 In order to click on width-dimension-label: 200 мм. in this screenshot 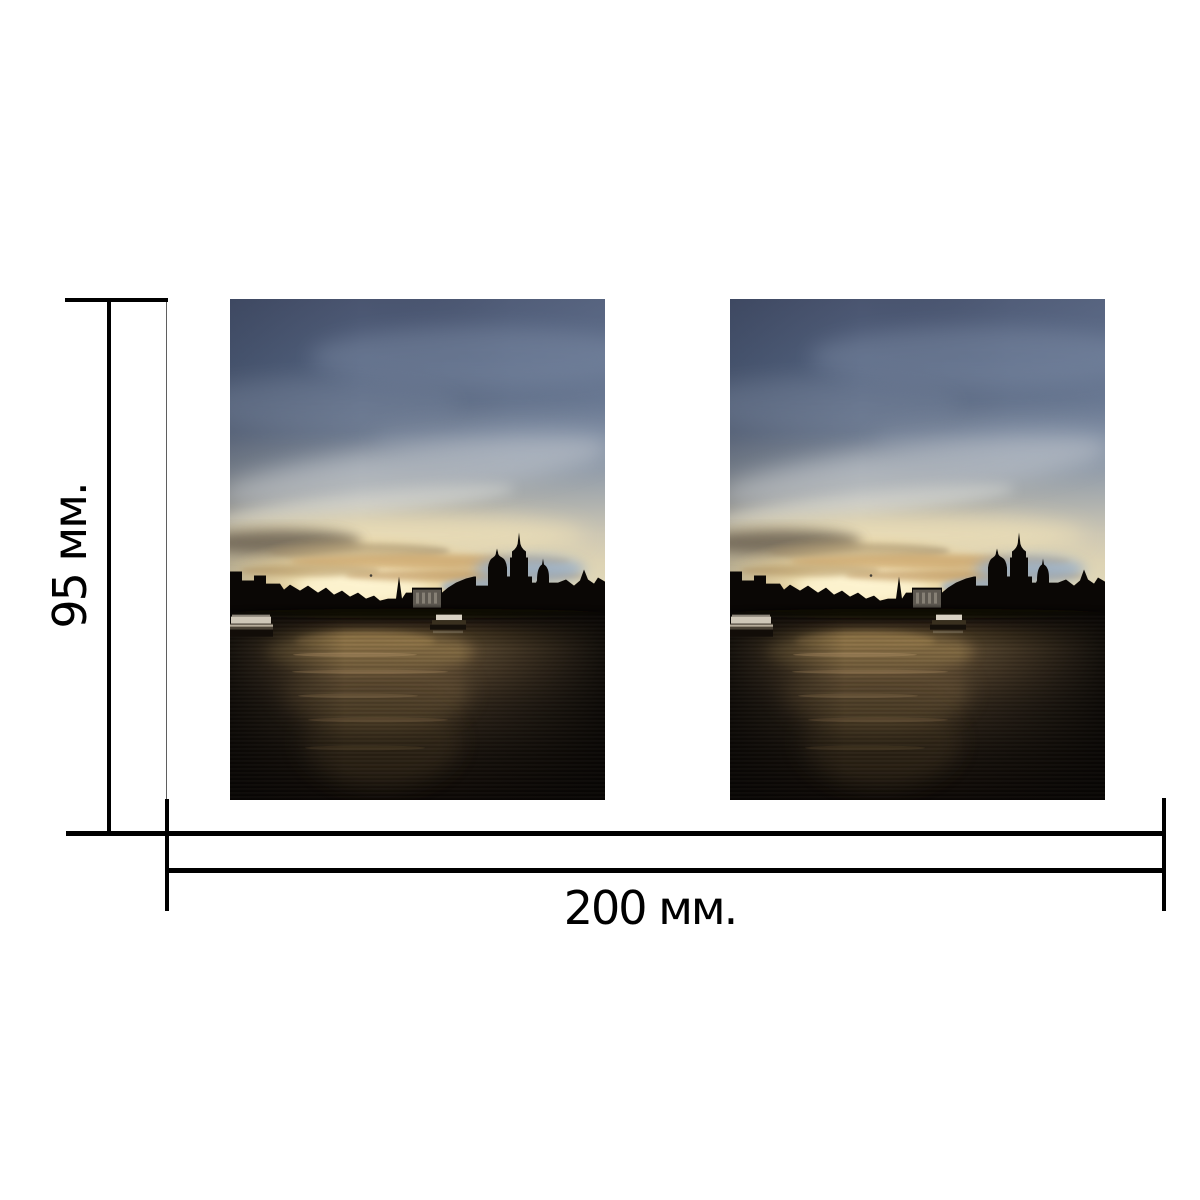, I will do `click(650, 908)`.